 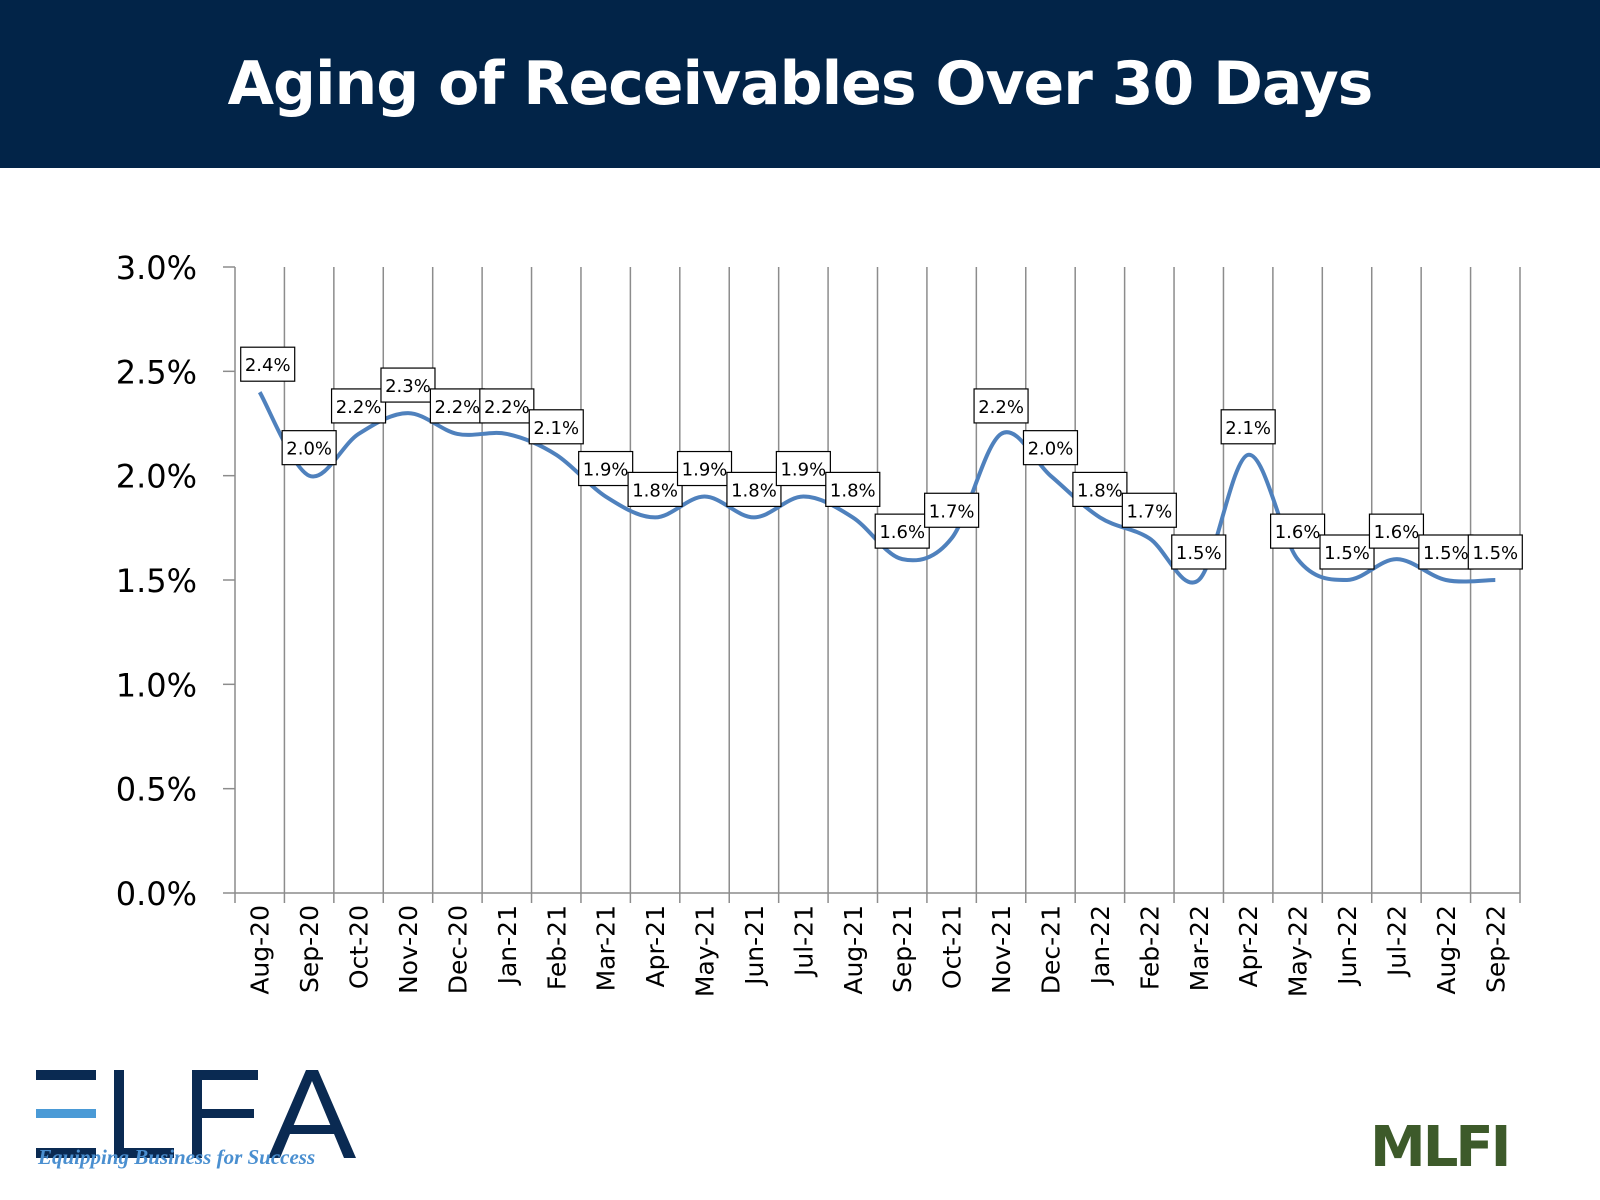 I want to click on elfa-tagline: Equipping Business for Success, so click(x=177, y=1157).